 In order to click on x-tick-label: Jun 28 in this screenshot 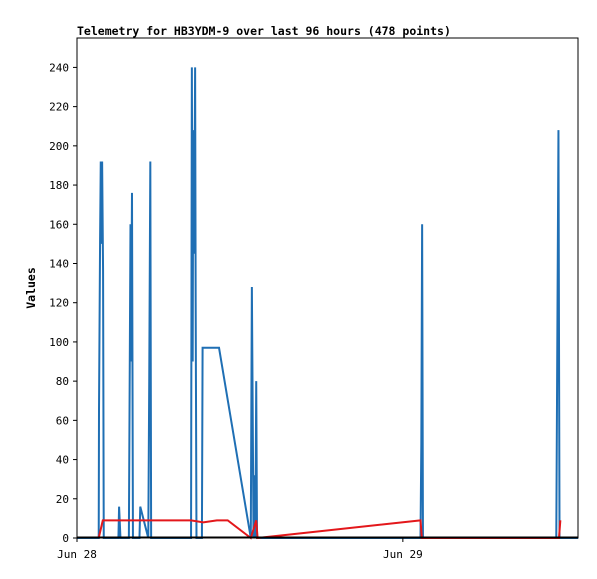, I will do `click(77, 554)`.